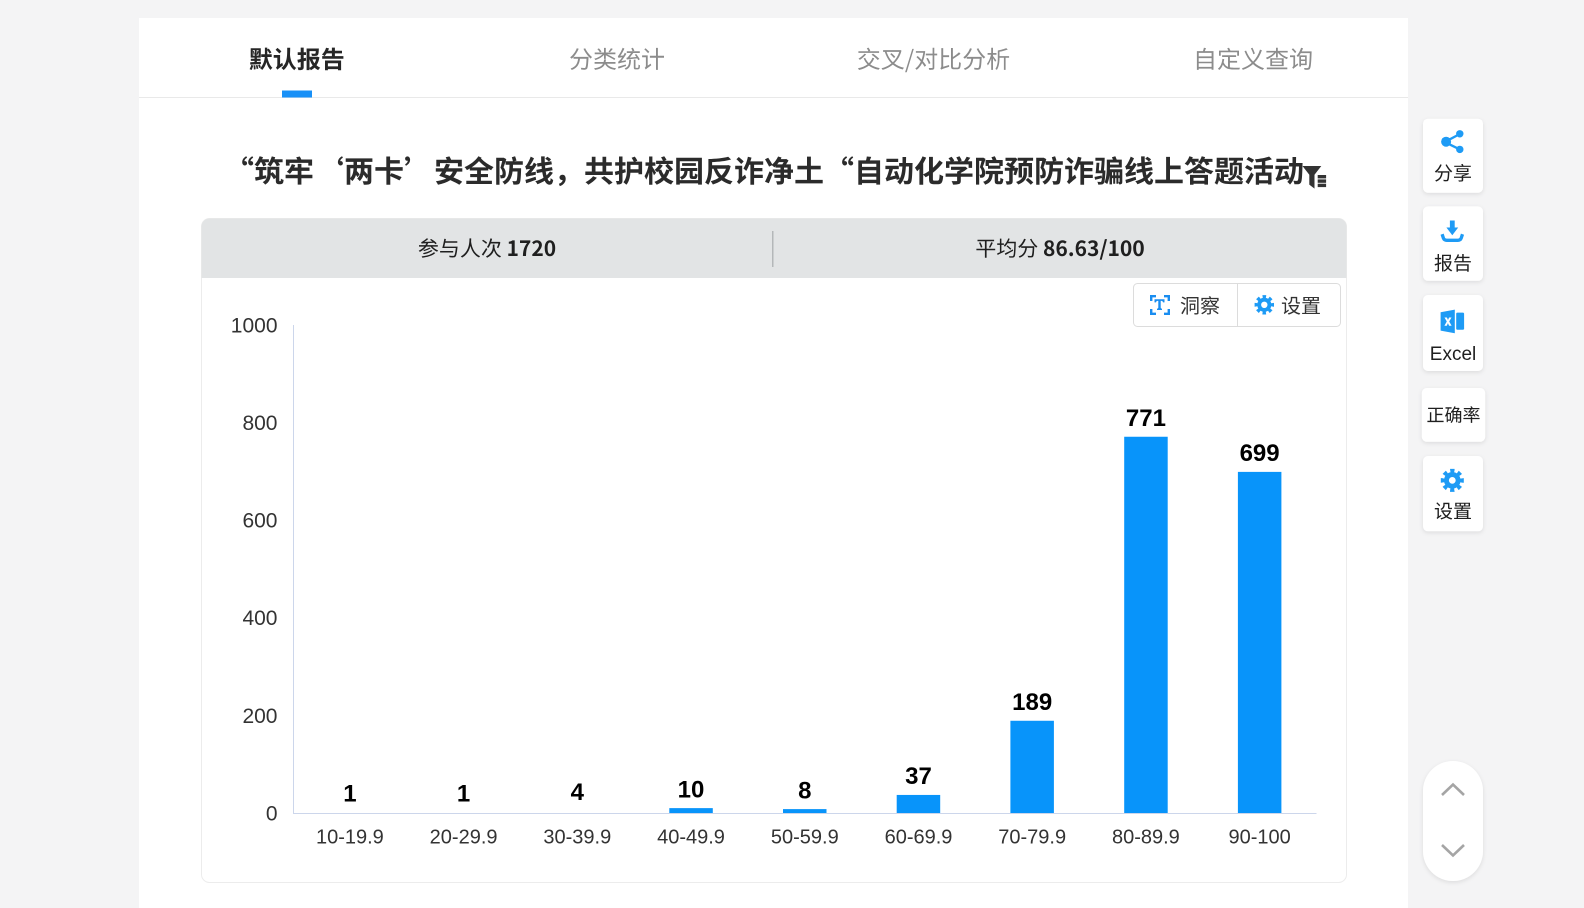 The image size is (1584, 908). Describe the element at coordinates (691, 837) in the screenshot. I see `svg-text: 40-49.9` at that location.